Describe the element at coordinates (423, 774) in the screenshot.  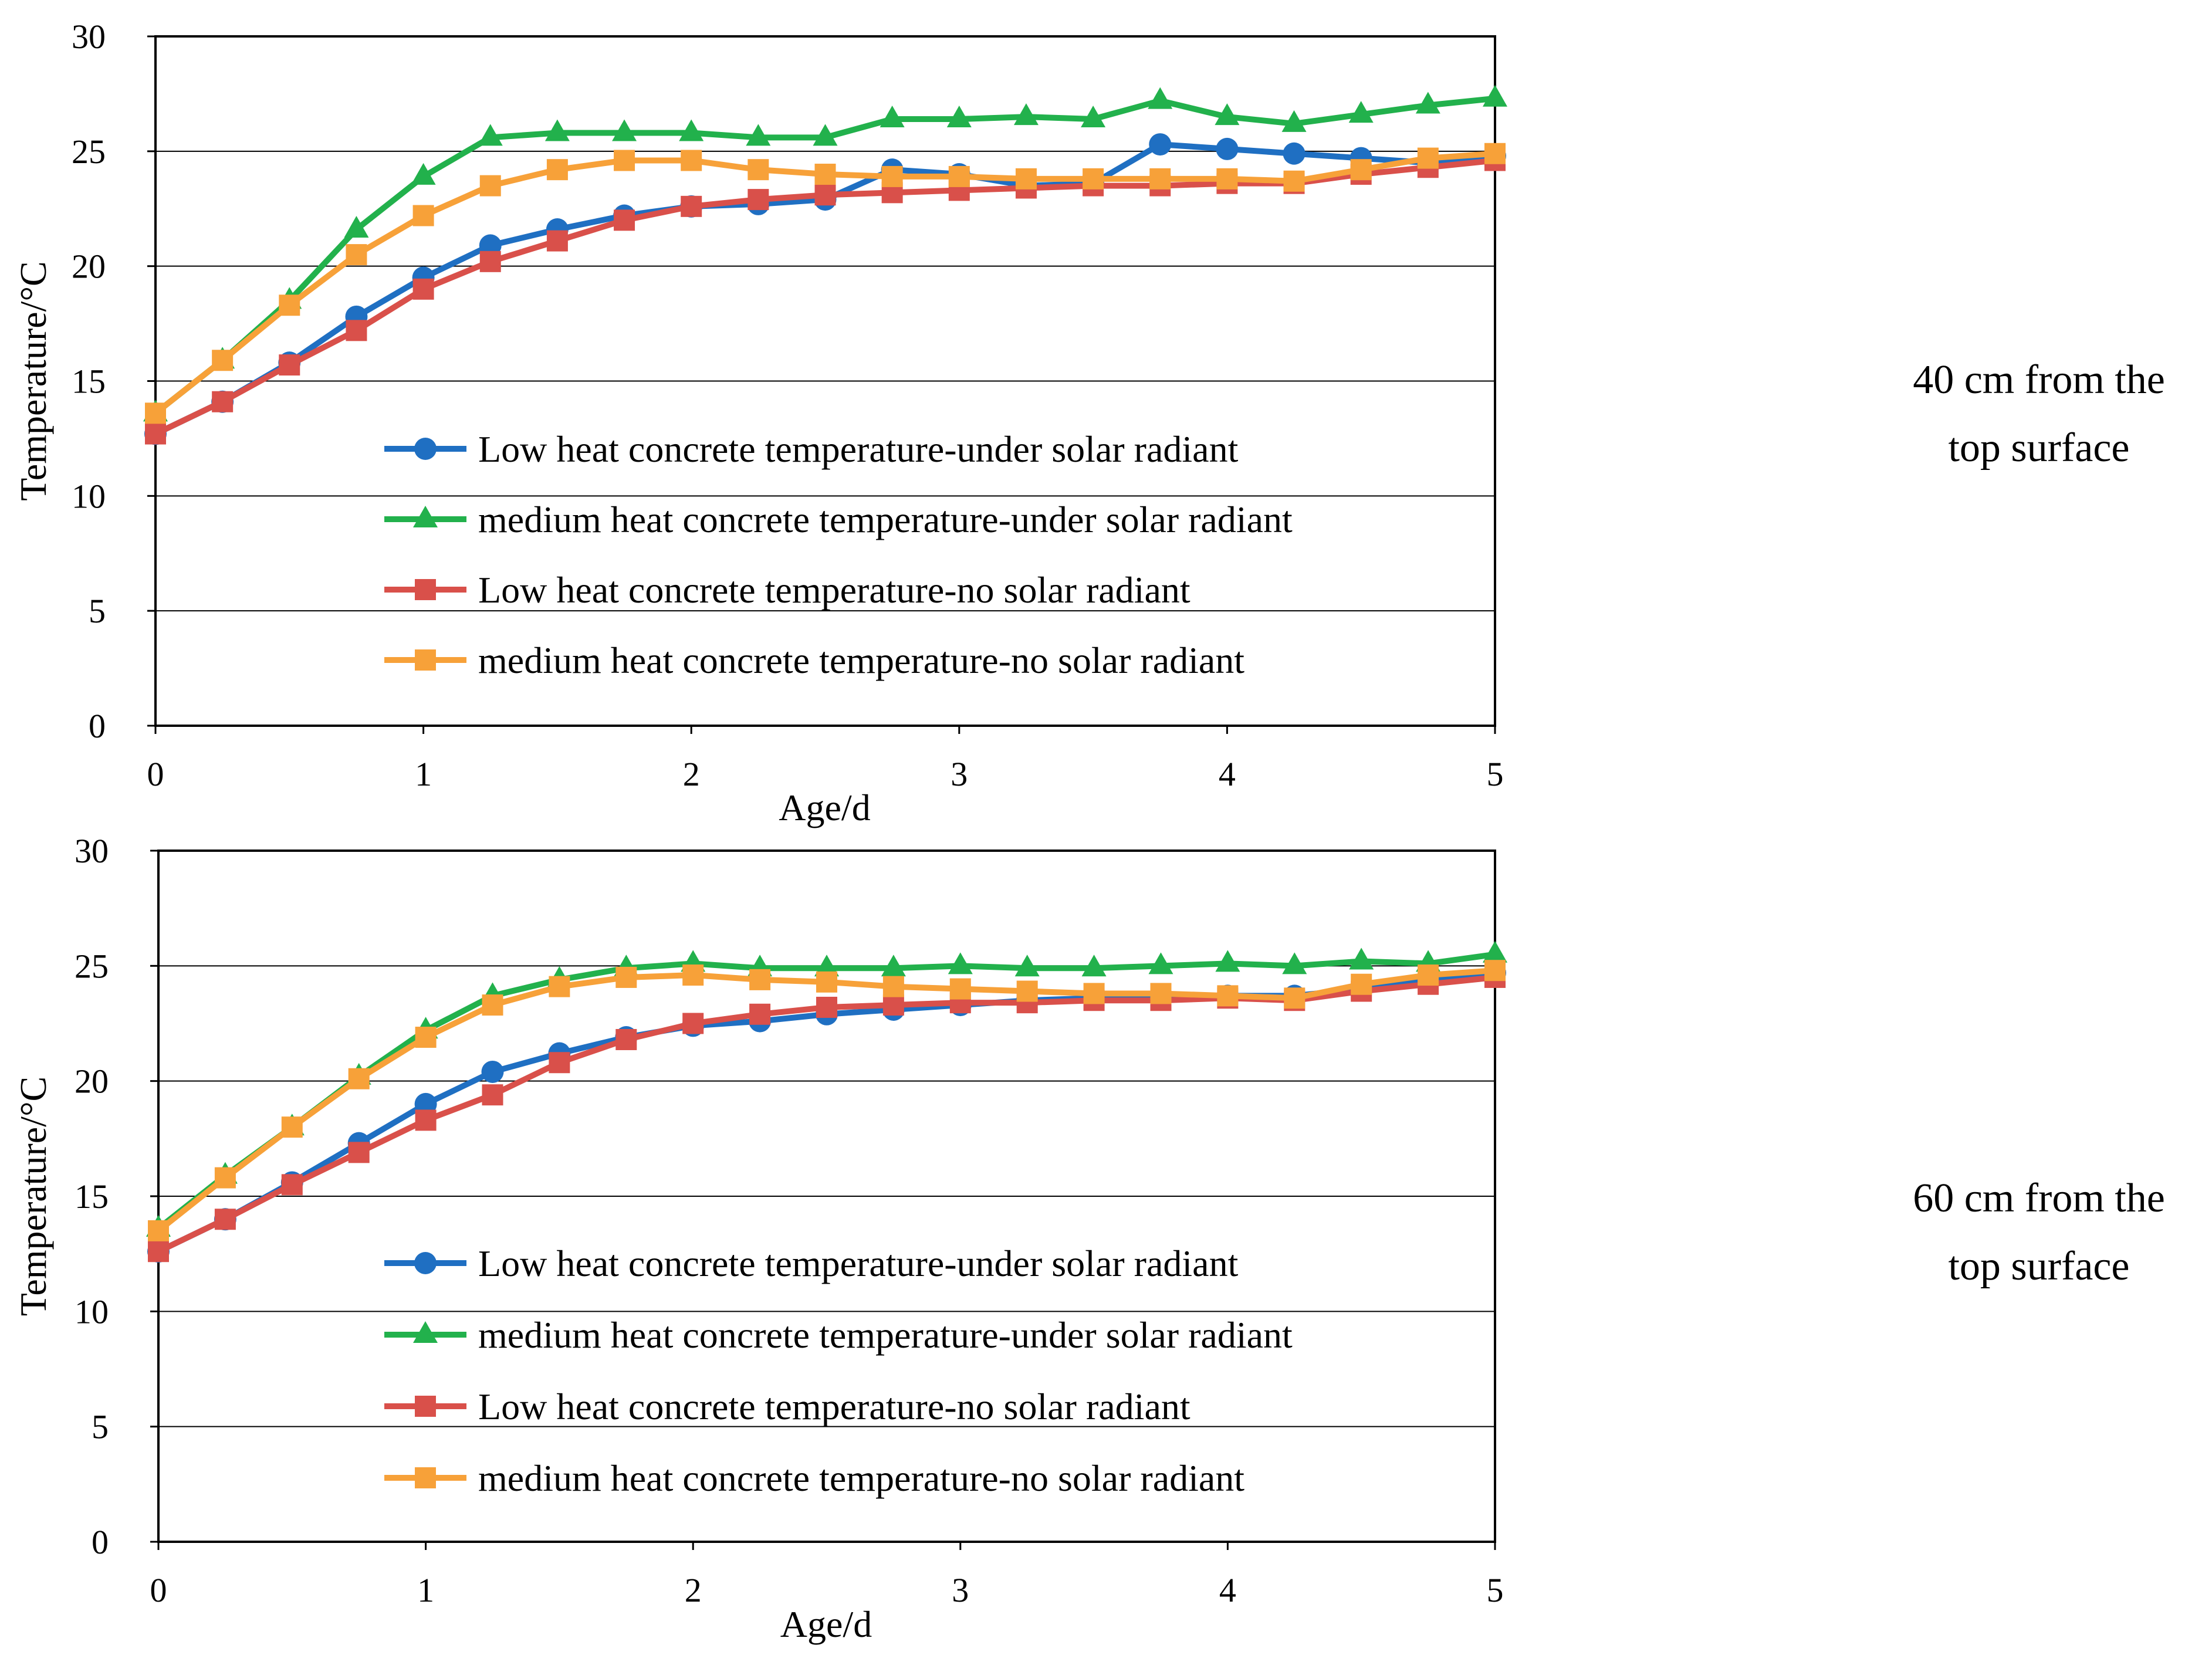
I see `x-tick-label: 1` at that location.